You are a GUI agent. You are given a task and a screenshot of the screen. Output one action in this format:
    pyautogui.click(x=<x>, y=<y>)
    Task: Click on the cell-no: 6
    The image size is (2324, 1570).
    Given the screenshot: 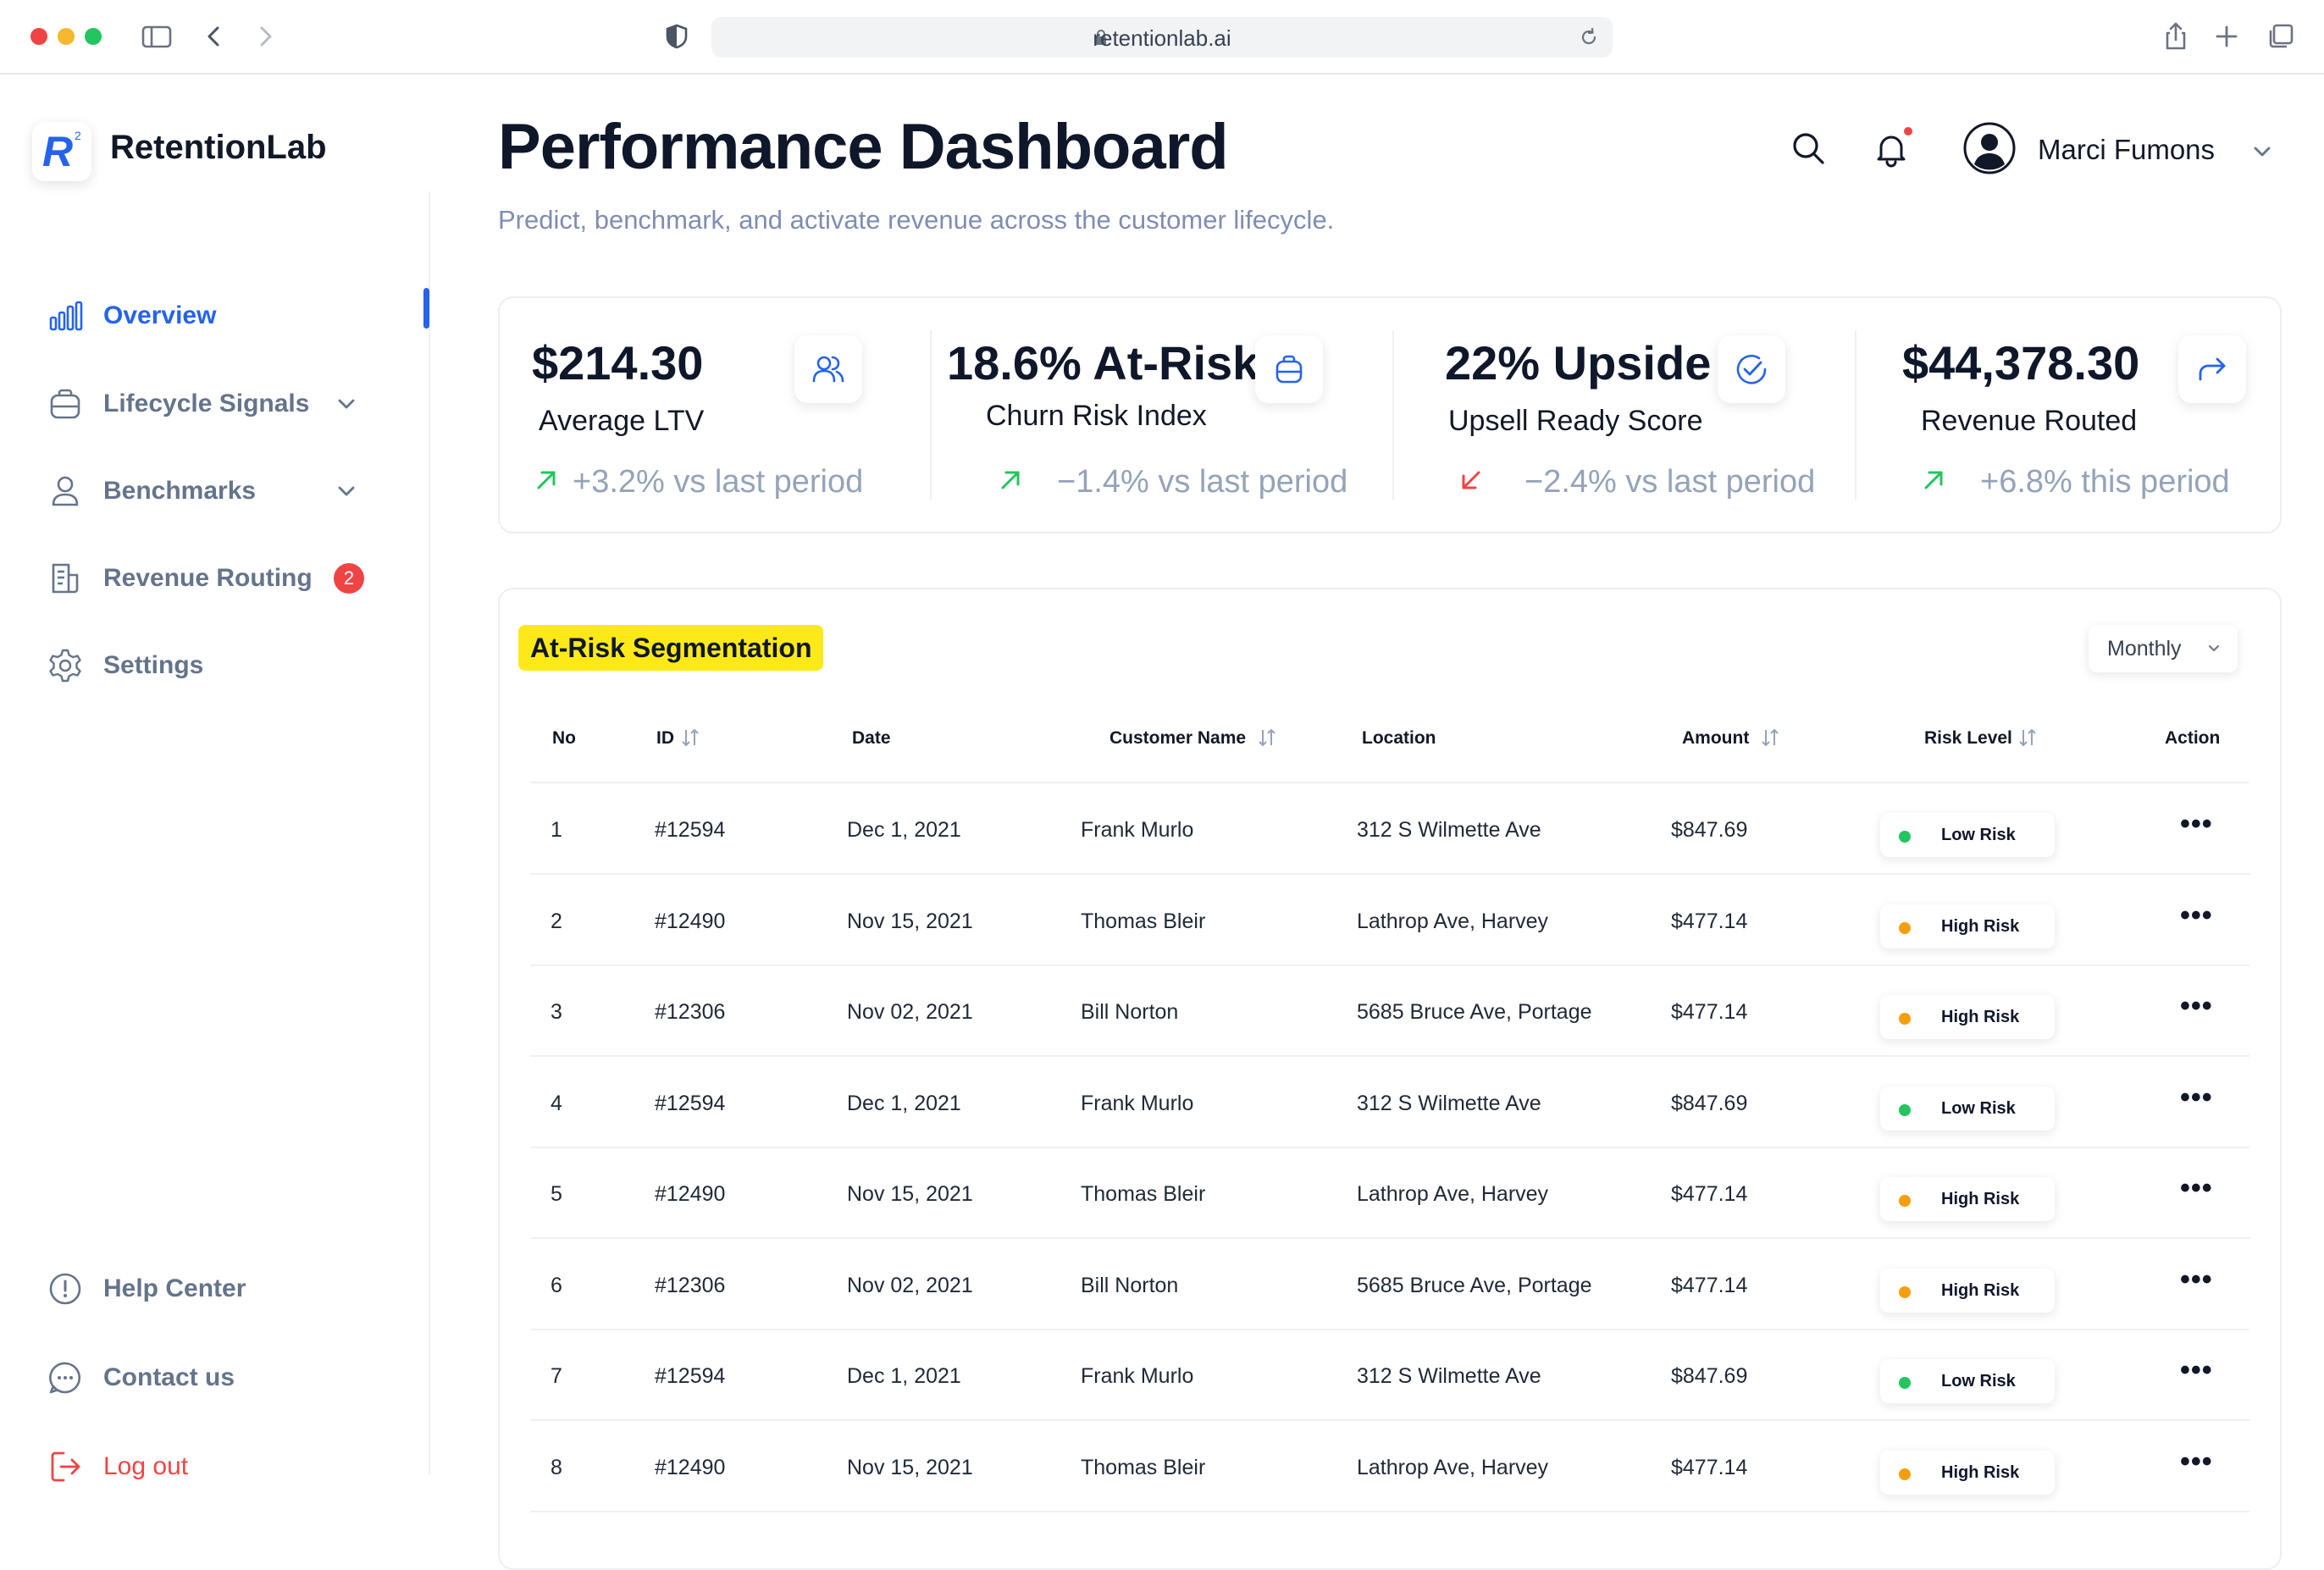 What is the action you would take?
    pyautogui.click(x=557, y=1285)
    